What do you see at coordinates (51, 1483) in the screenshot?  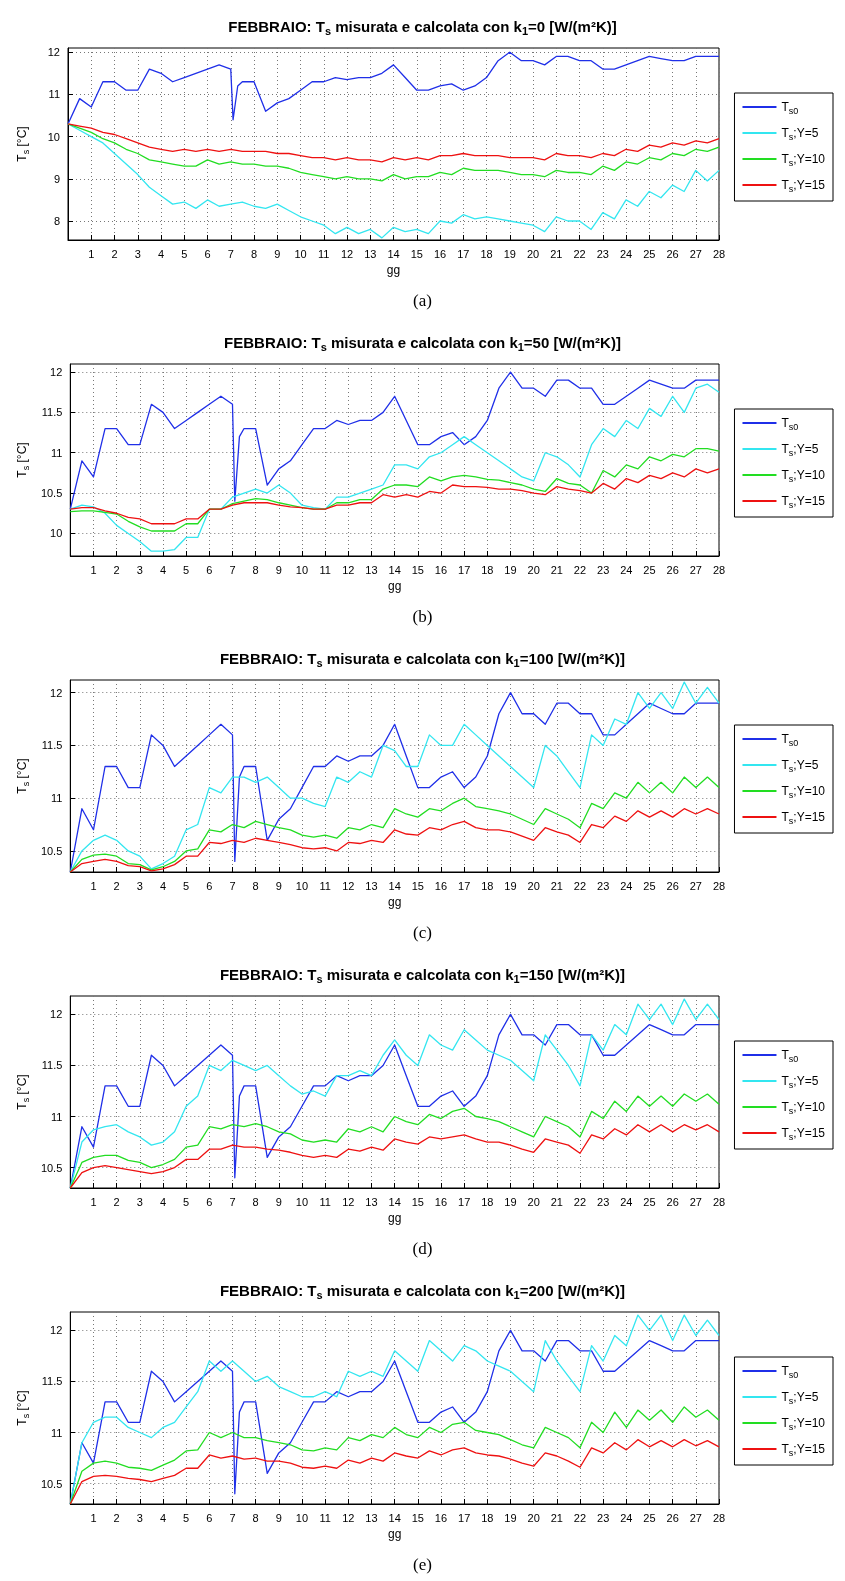 I see `y-tick-label: 10.5` at bounding box center [51, 1483].